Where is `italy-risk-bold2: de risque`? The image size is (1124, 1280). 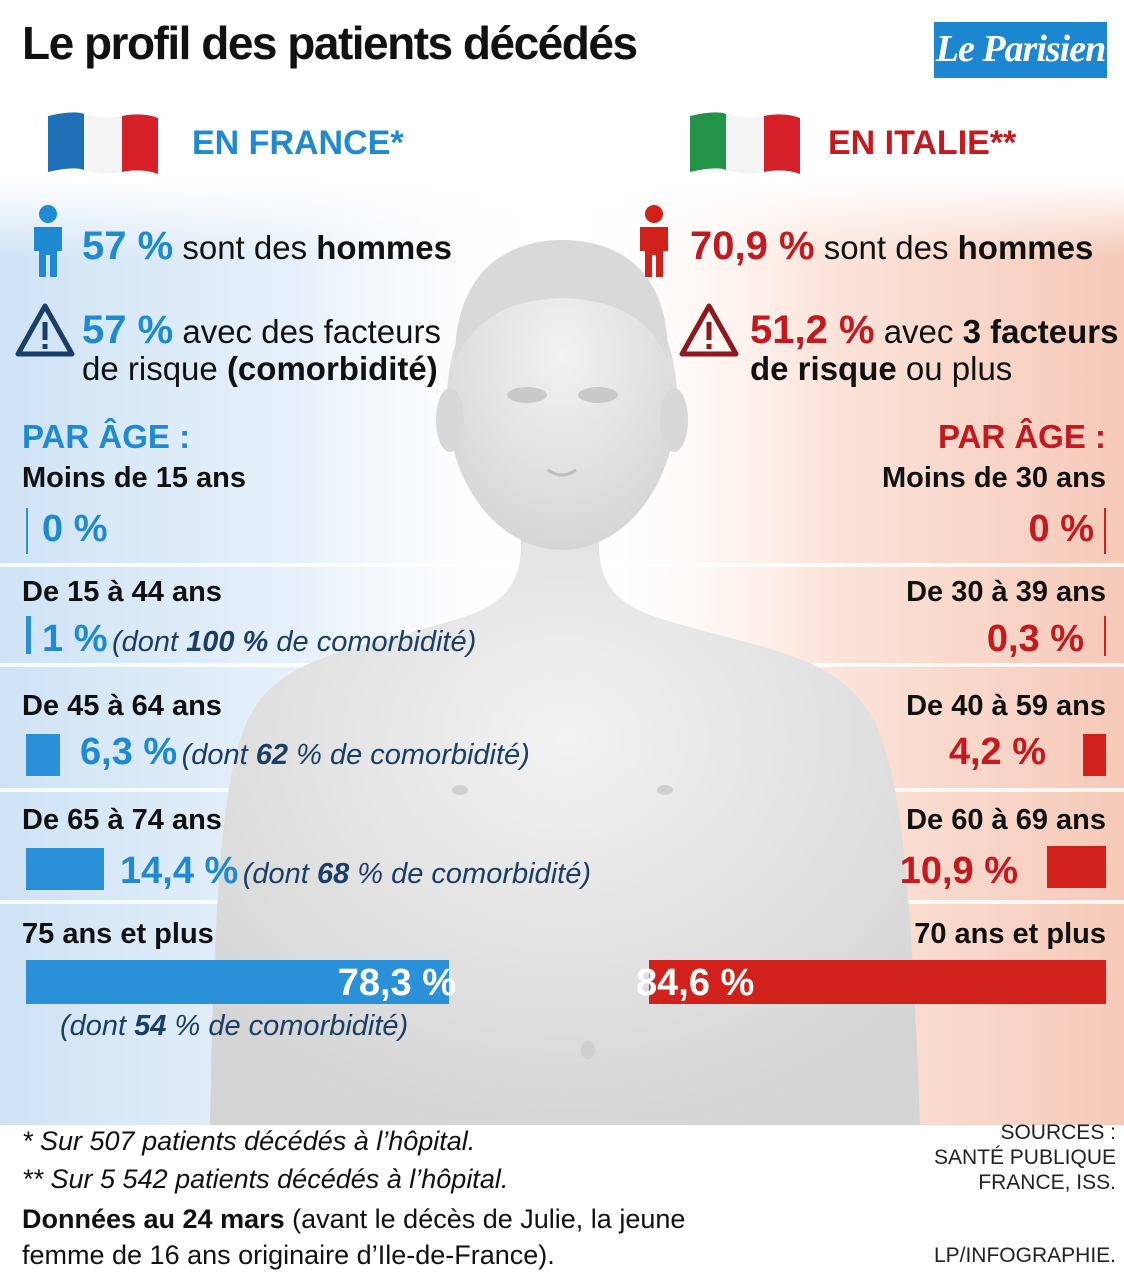 italy-risk-bold2: de risque is located at coordinates (823, 368).